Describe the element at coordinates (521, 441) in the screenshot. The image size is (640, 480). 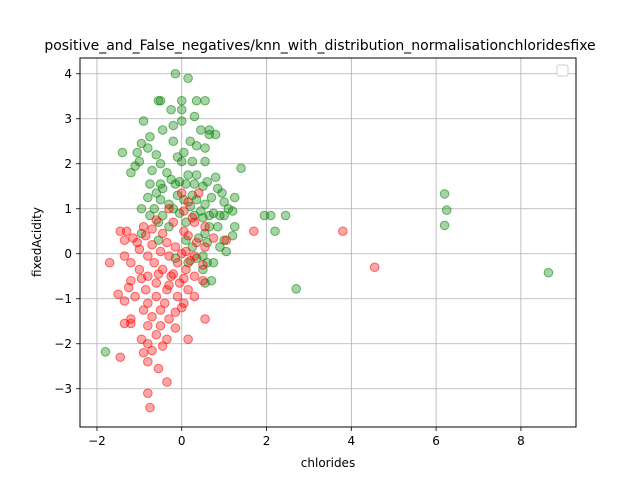
I see `x-tick-label: 8` at that location.